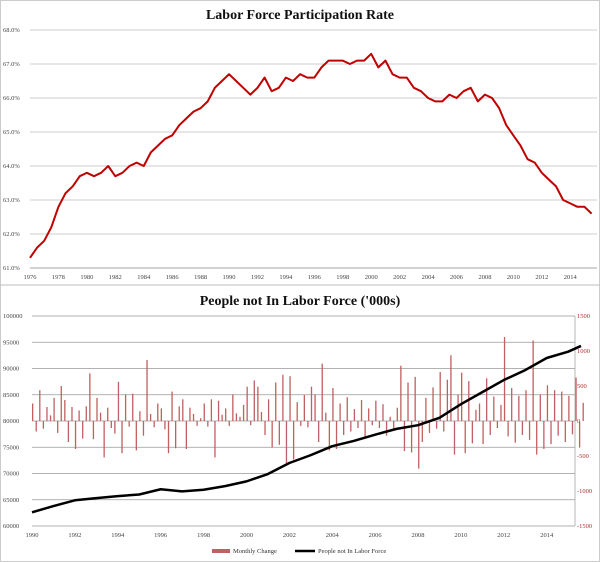  What do you see at coordinates (399, 277) in the screenshot?
I see `x-tick-label: 2002` at bounding box center [399, 277].